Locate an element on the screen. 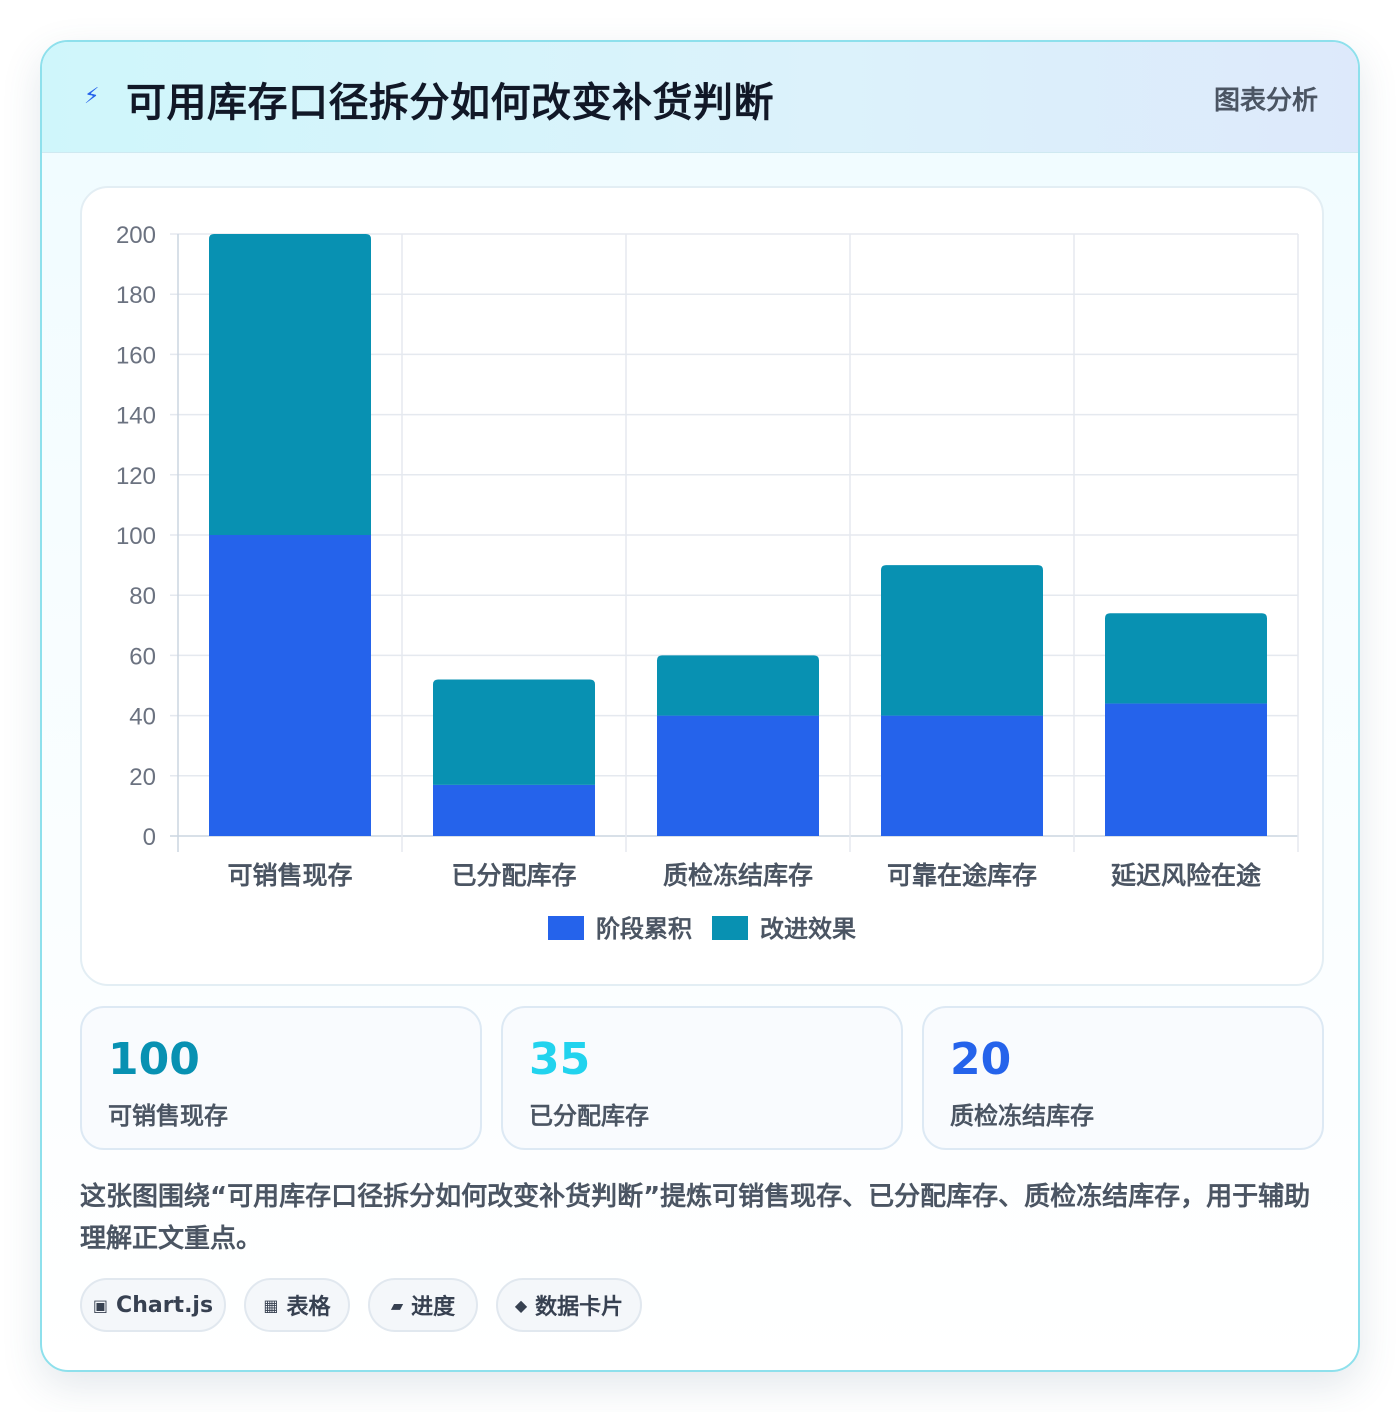  legend-label: 阶段累积 is located at coordinates (644, 929).